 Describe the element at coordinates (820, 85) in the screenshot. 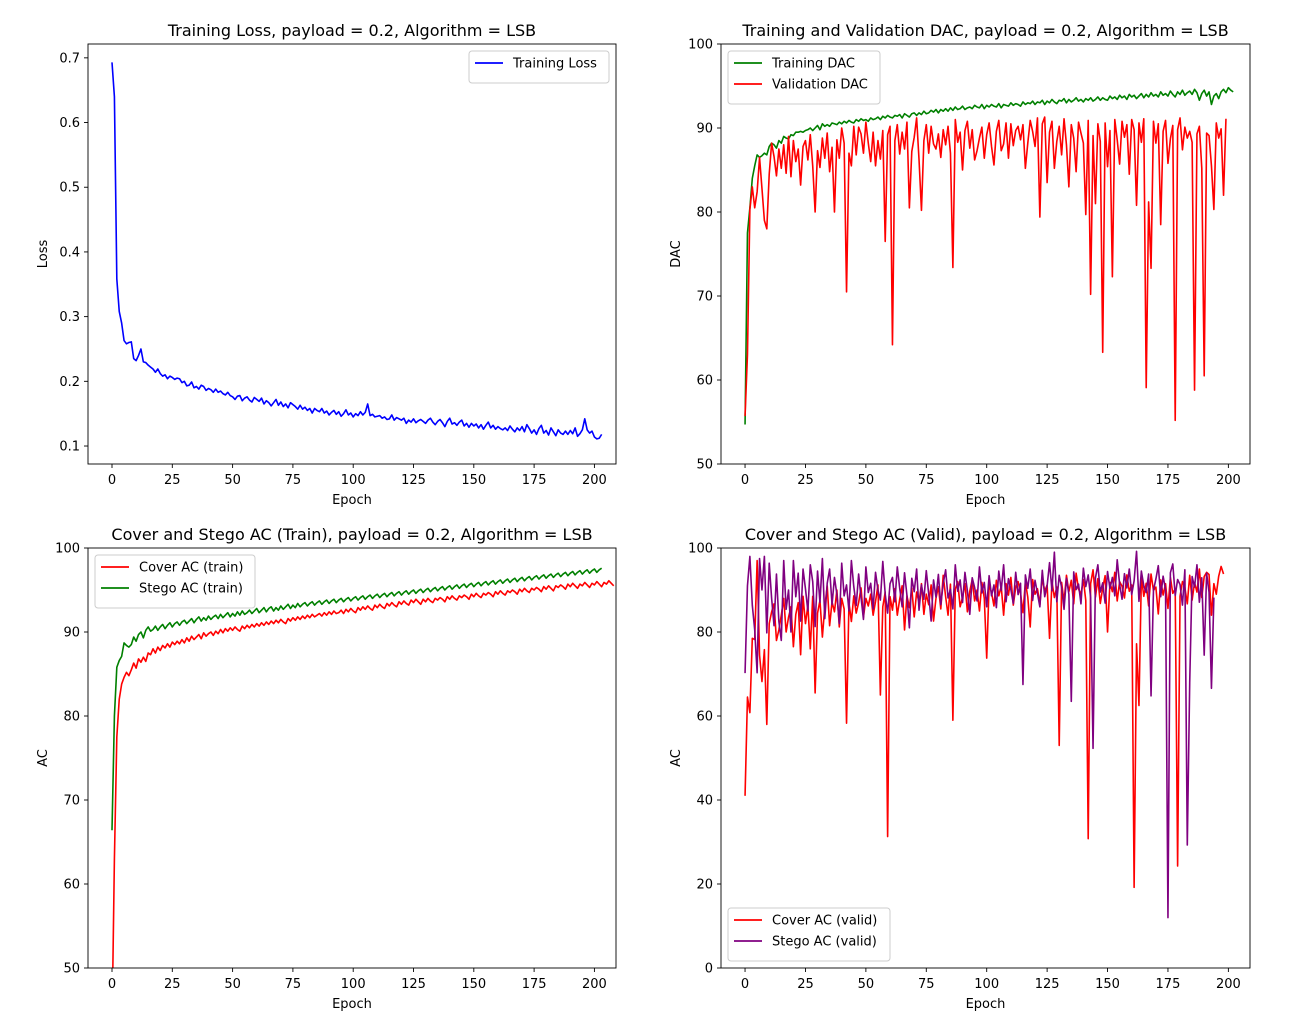

I see `legend-label: Validation DAC` at that location.